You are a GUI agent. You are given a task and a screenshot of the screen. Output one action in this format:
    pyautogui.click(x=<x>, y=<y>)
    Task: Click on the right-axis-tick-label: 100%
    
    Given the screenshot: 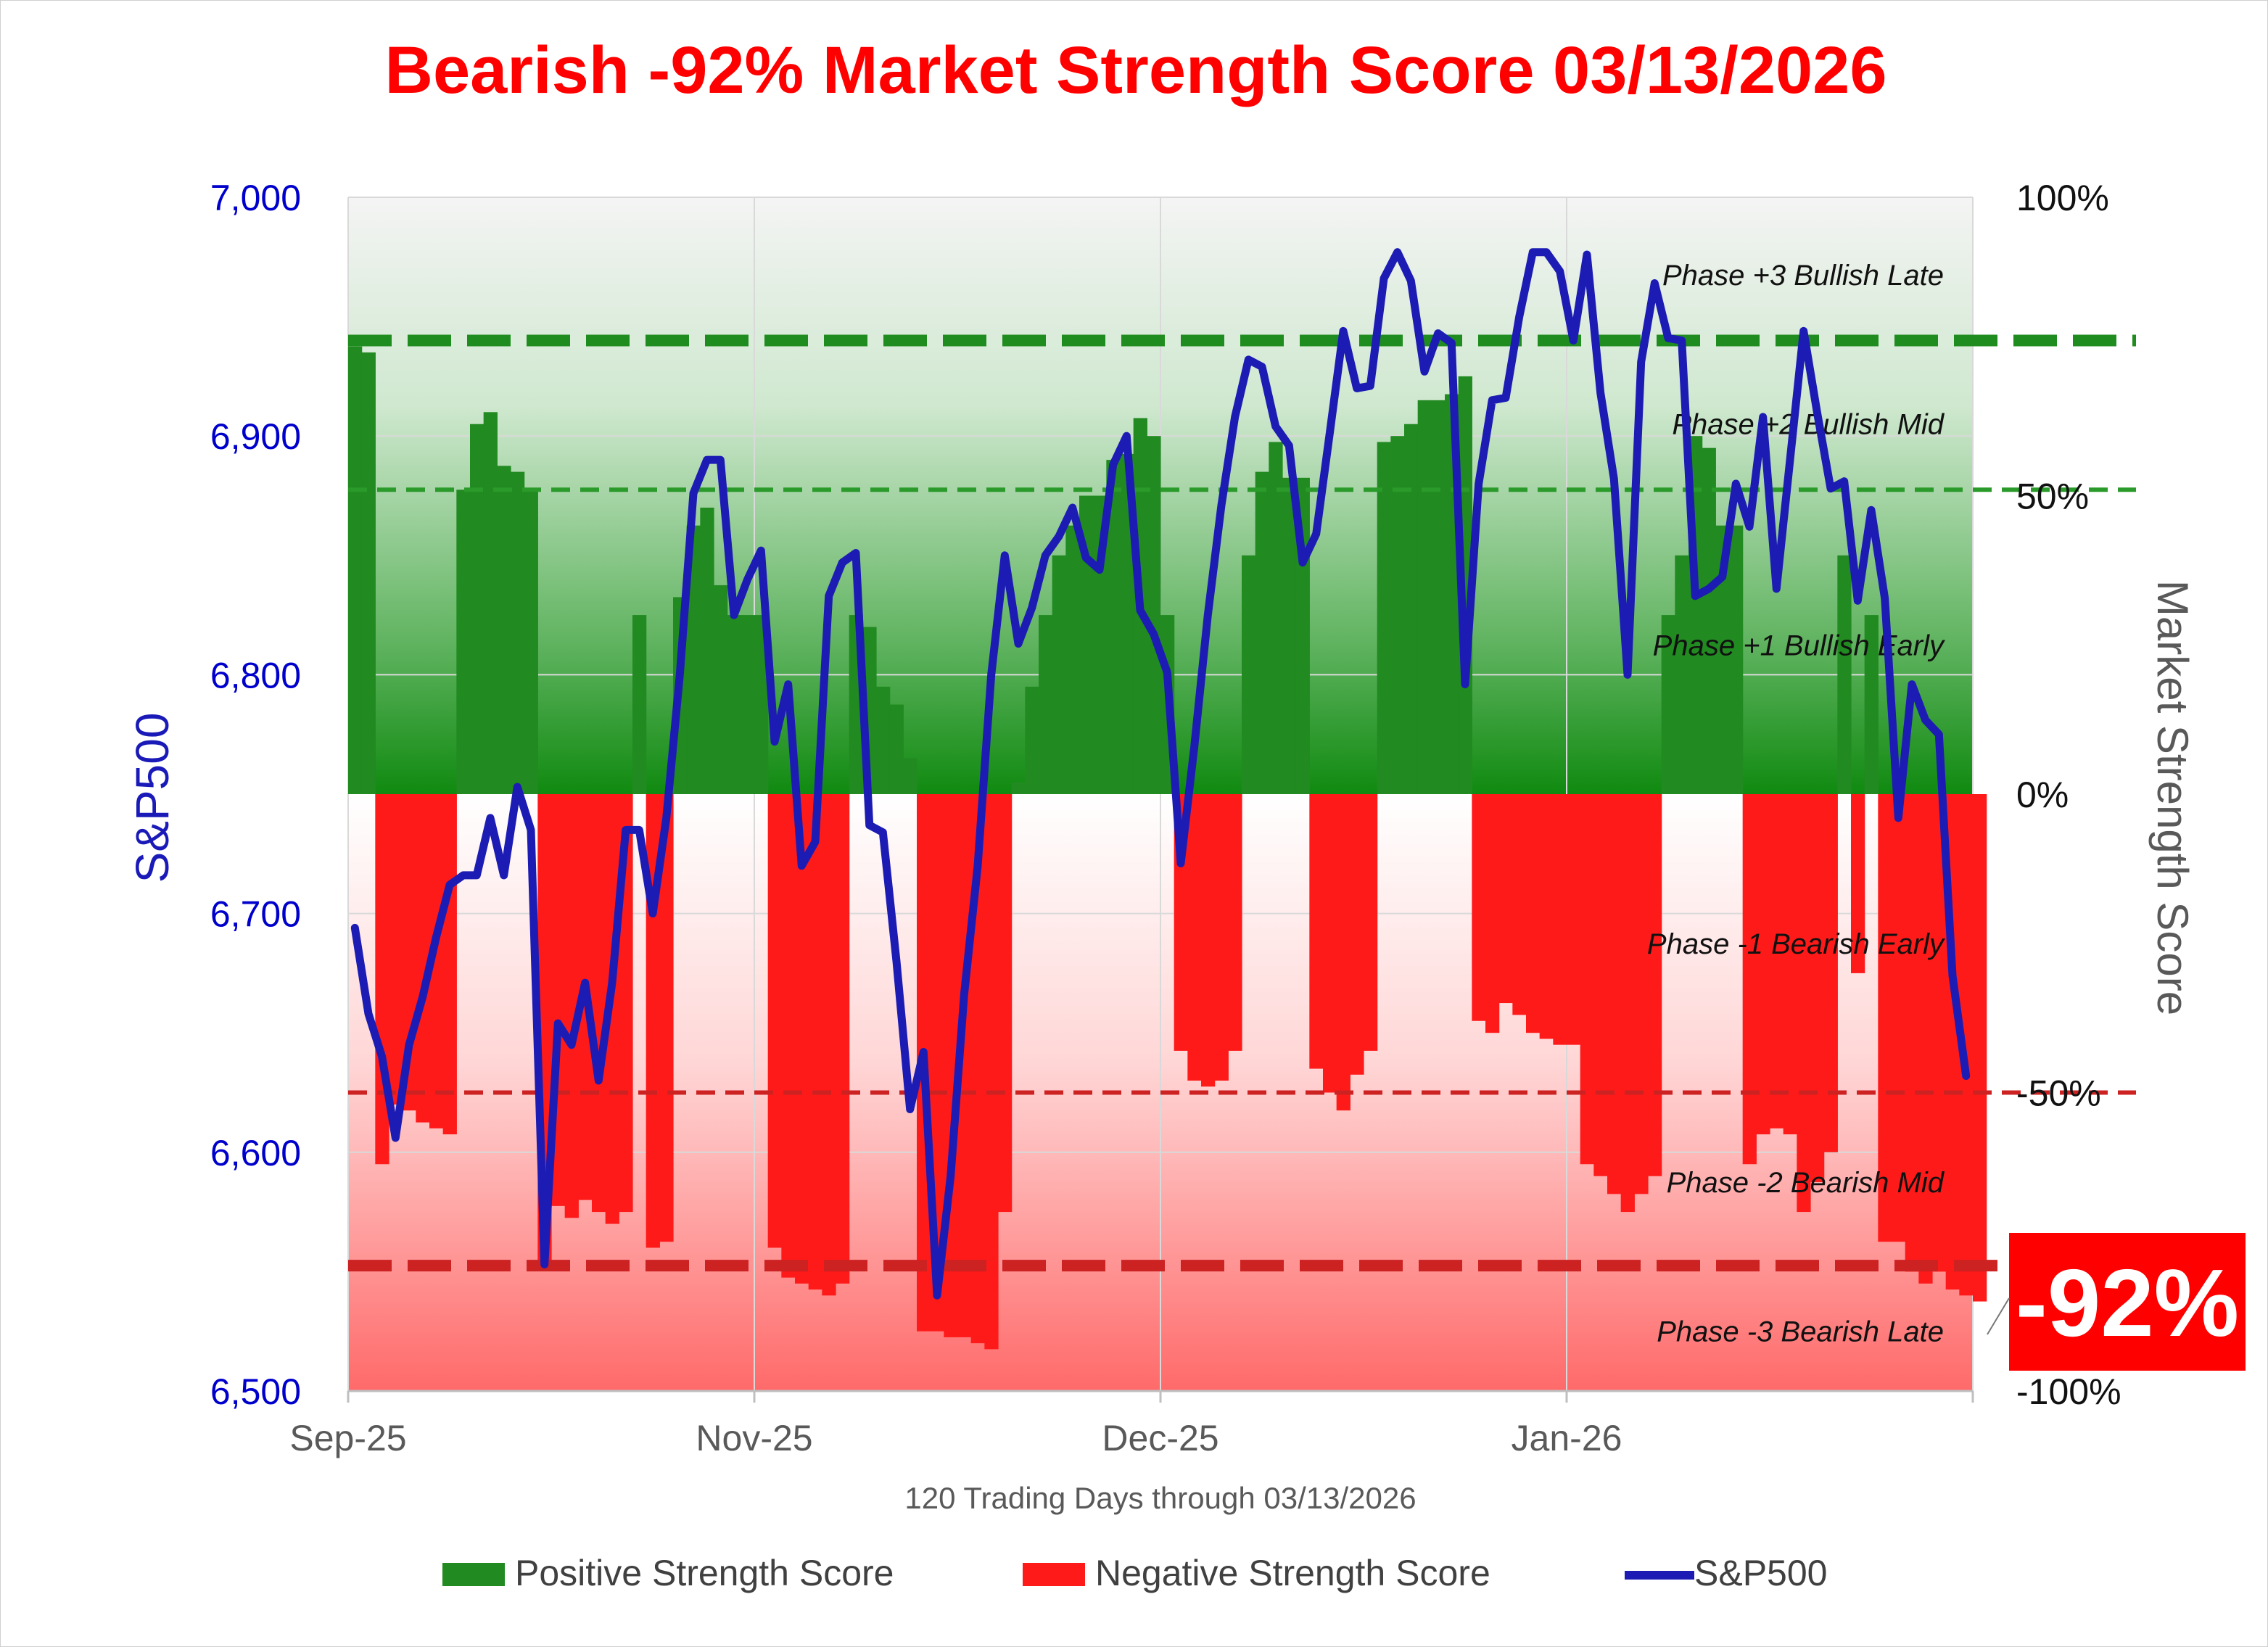 What is the action you would take?
    pyautogui.click(x=2062, y=198)
    